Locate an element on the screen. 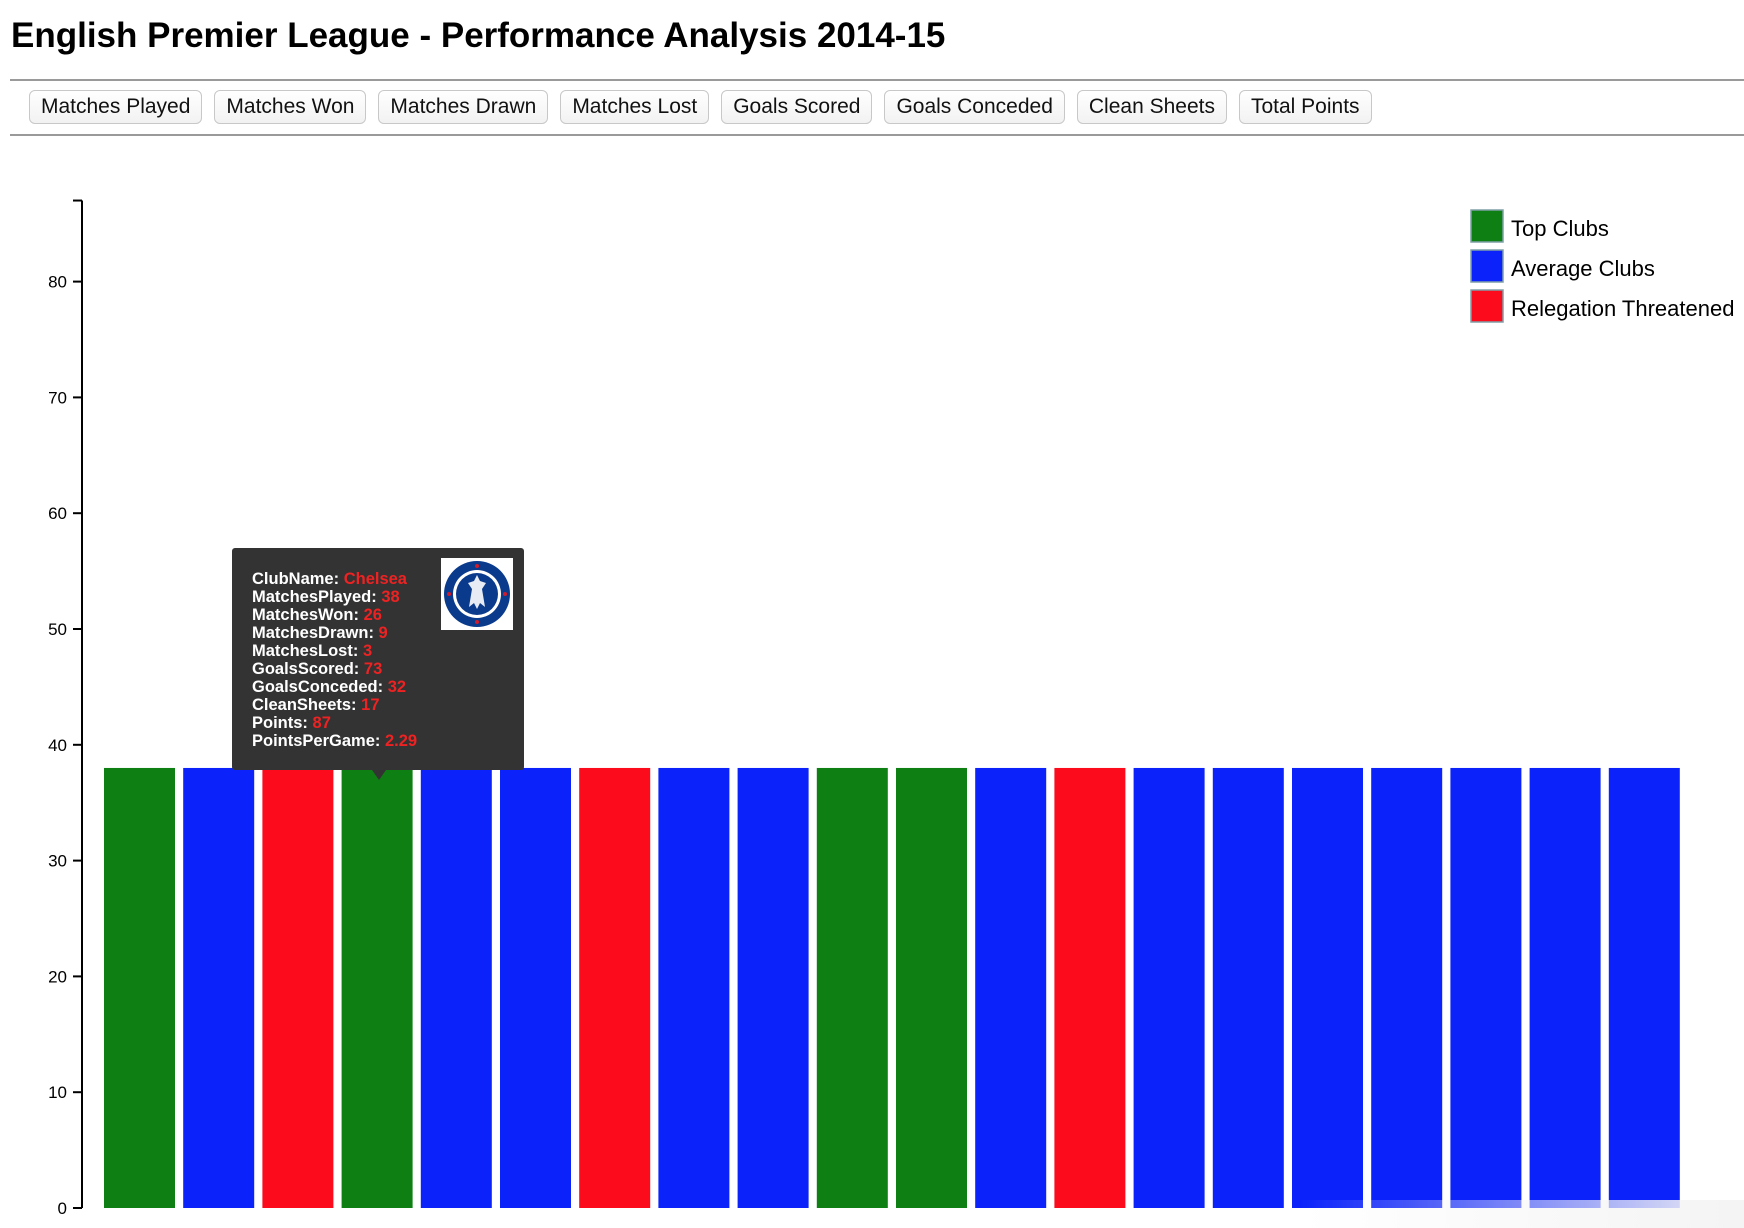  tooltip-key: CleanSheets is located at coordinates (302, 705).